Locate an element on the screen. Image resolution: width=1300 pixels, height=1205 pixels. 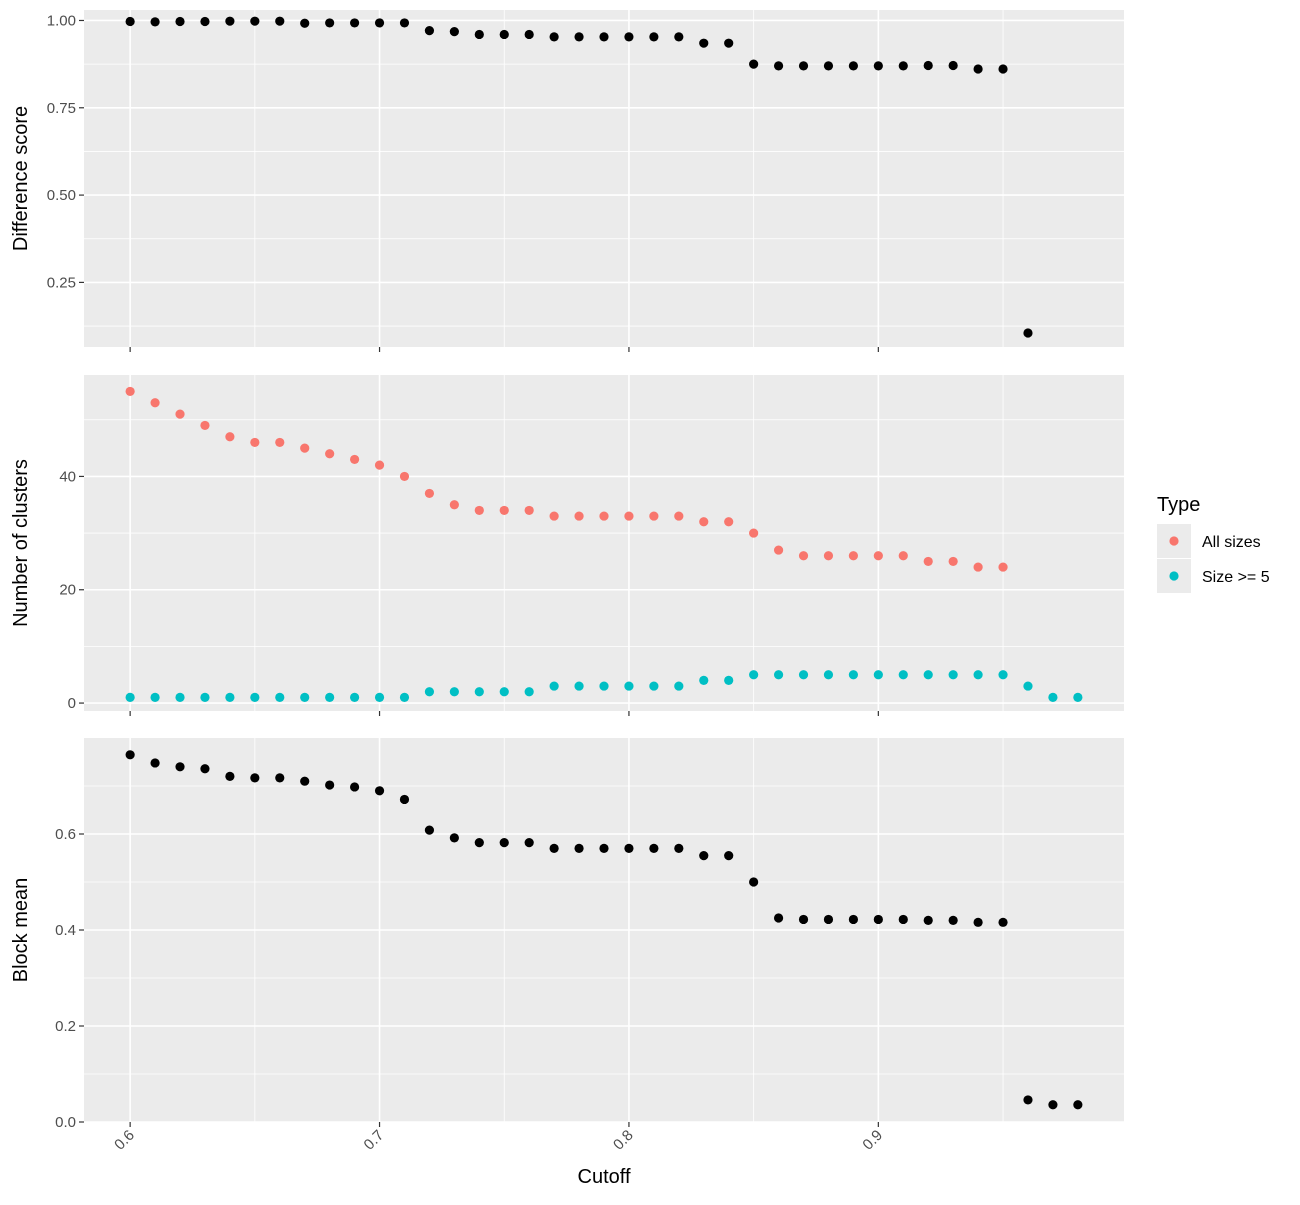
y-tick-label: 0 is located at coordinates (72, 703).